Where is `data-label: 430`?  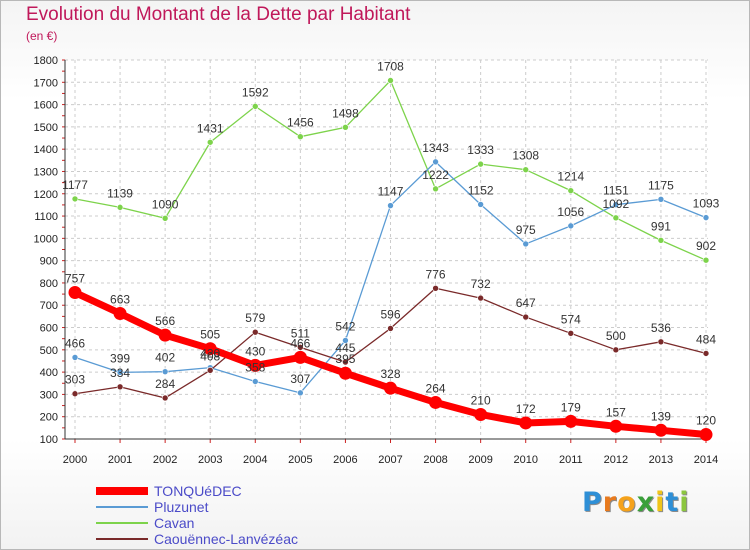
data-label: 430 is located at coordinates (255, 351).